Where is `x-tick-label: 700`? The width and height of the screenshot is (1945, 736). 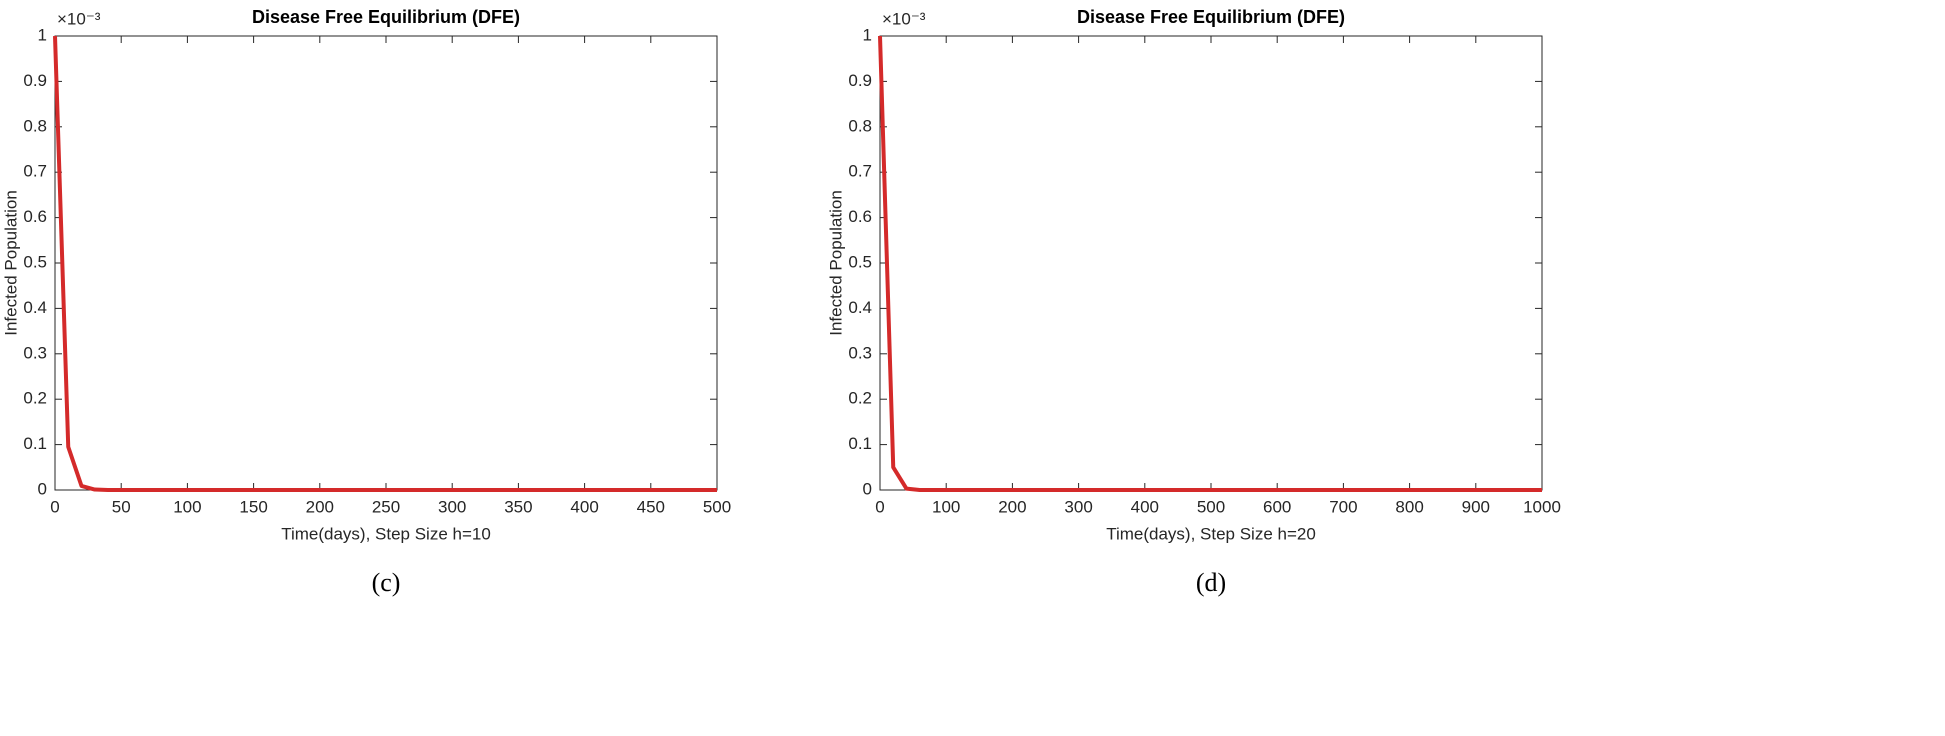
x-tick-label: 700 is located at coordinates (1343, 506).